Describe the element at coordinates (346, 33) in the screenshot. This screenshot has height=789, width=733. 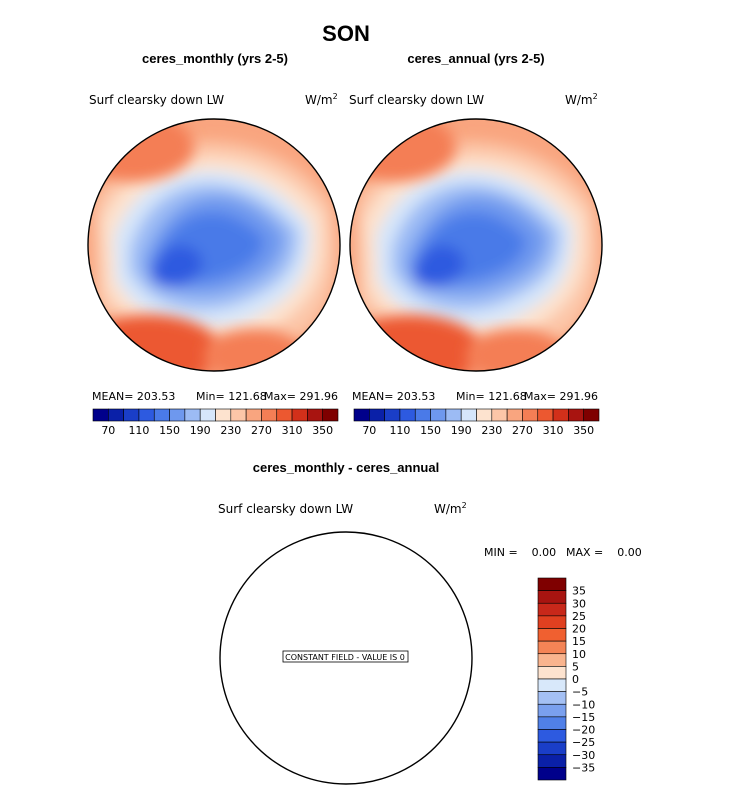
I see `figure-title: SON` at that location.